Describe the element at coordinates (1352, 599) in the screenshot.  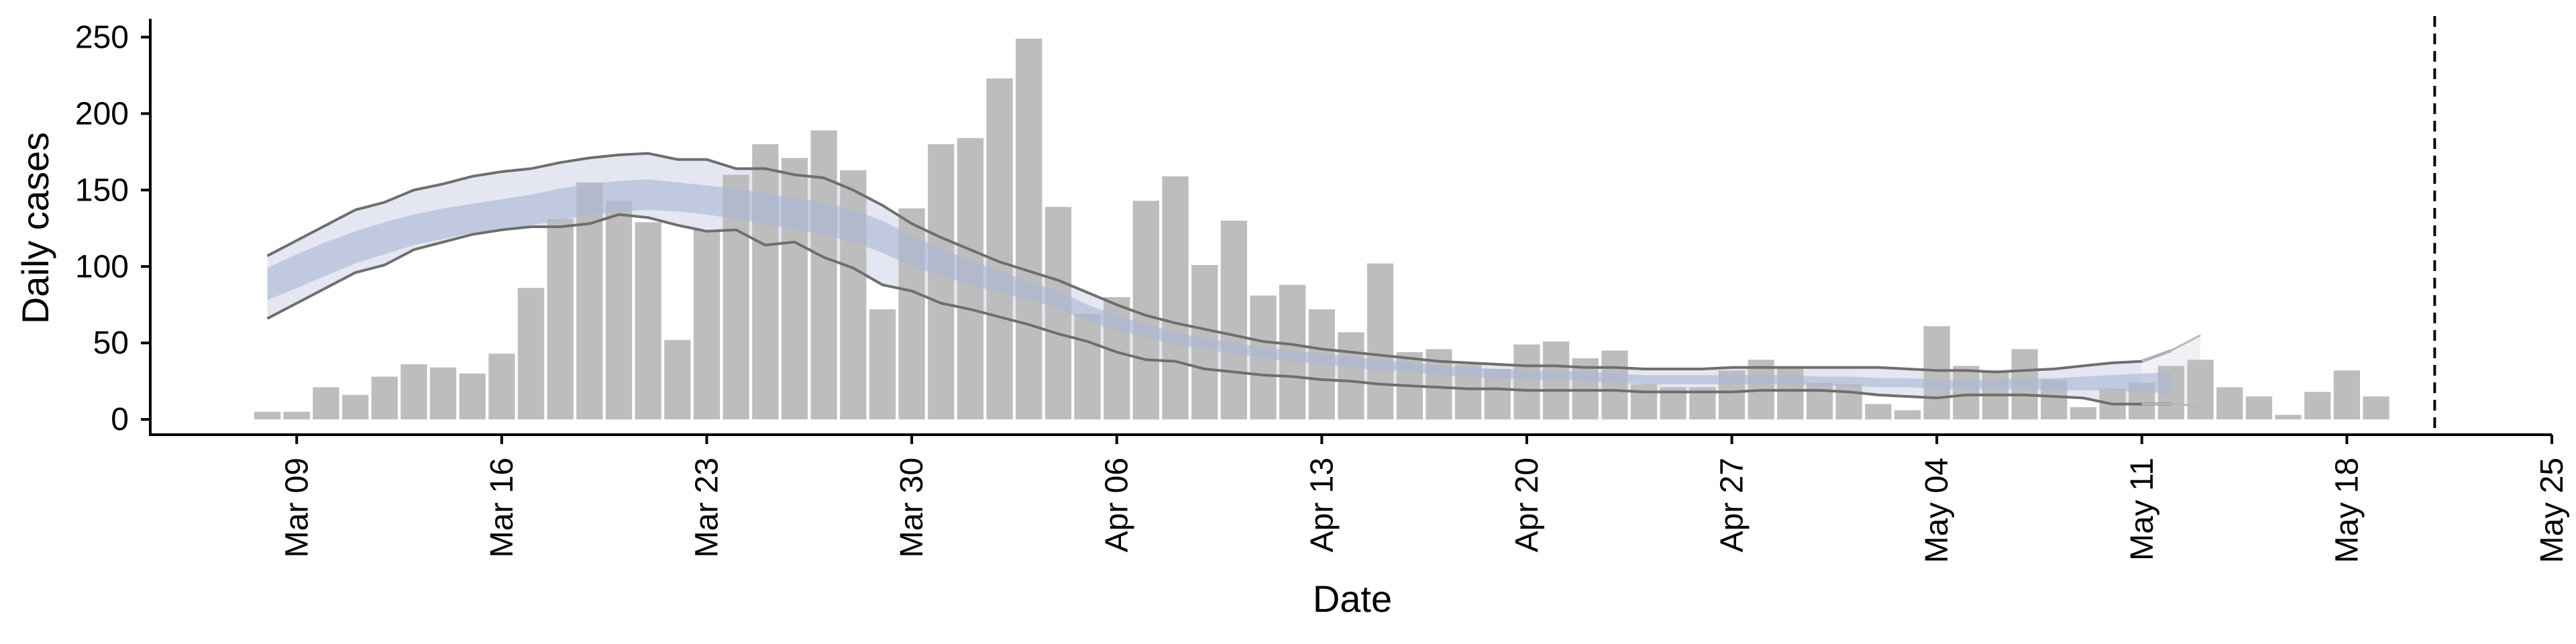
I see `x-axis-title: Date` at that location.